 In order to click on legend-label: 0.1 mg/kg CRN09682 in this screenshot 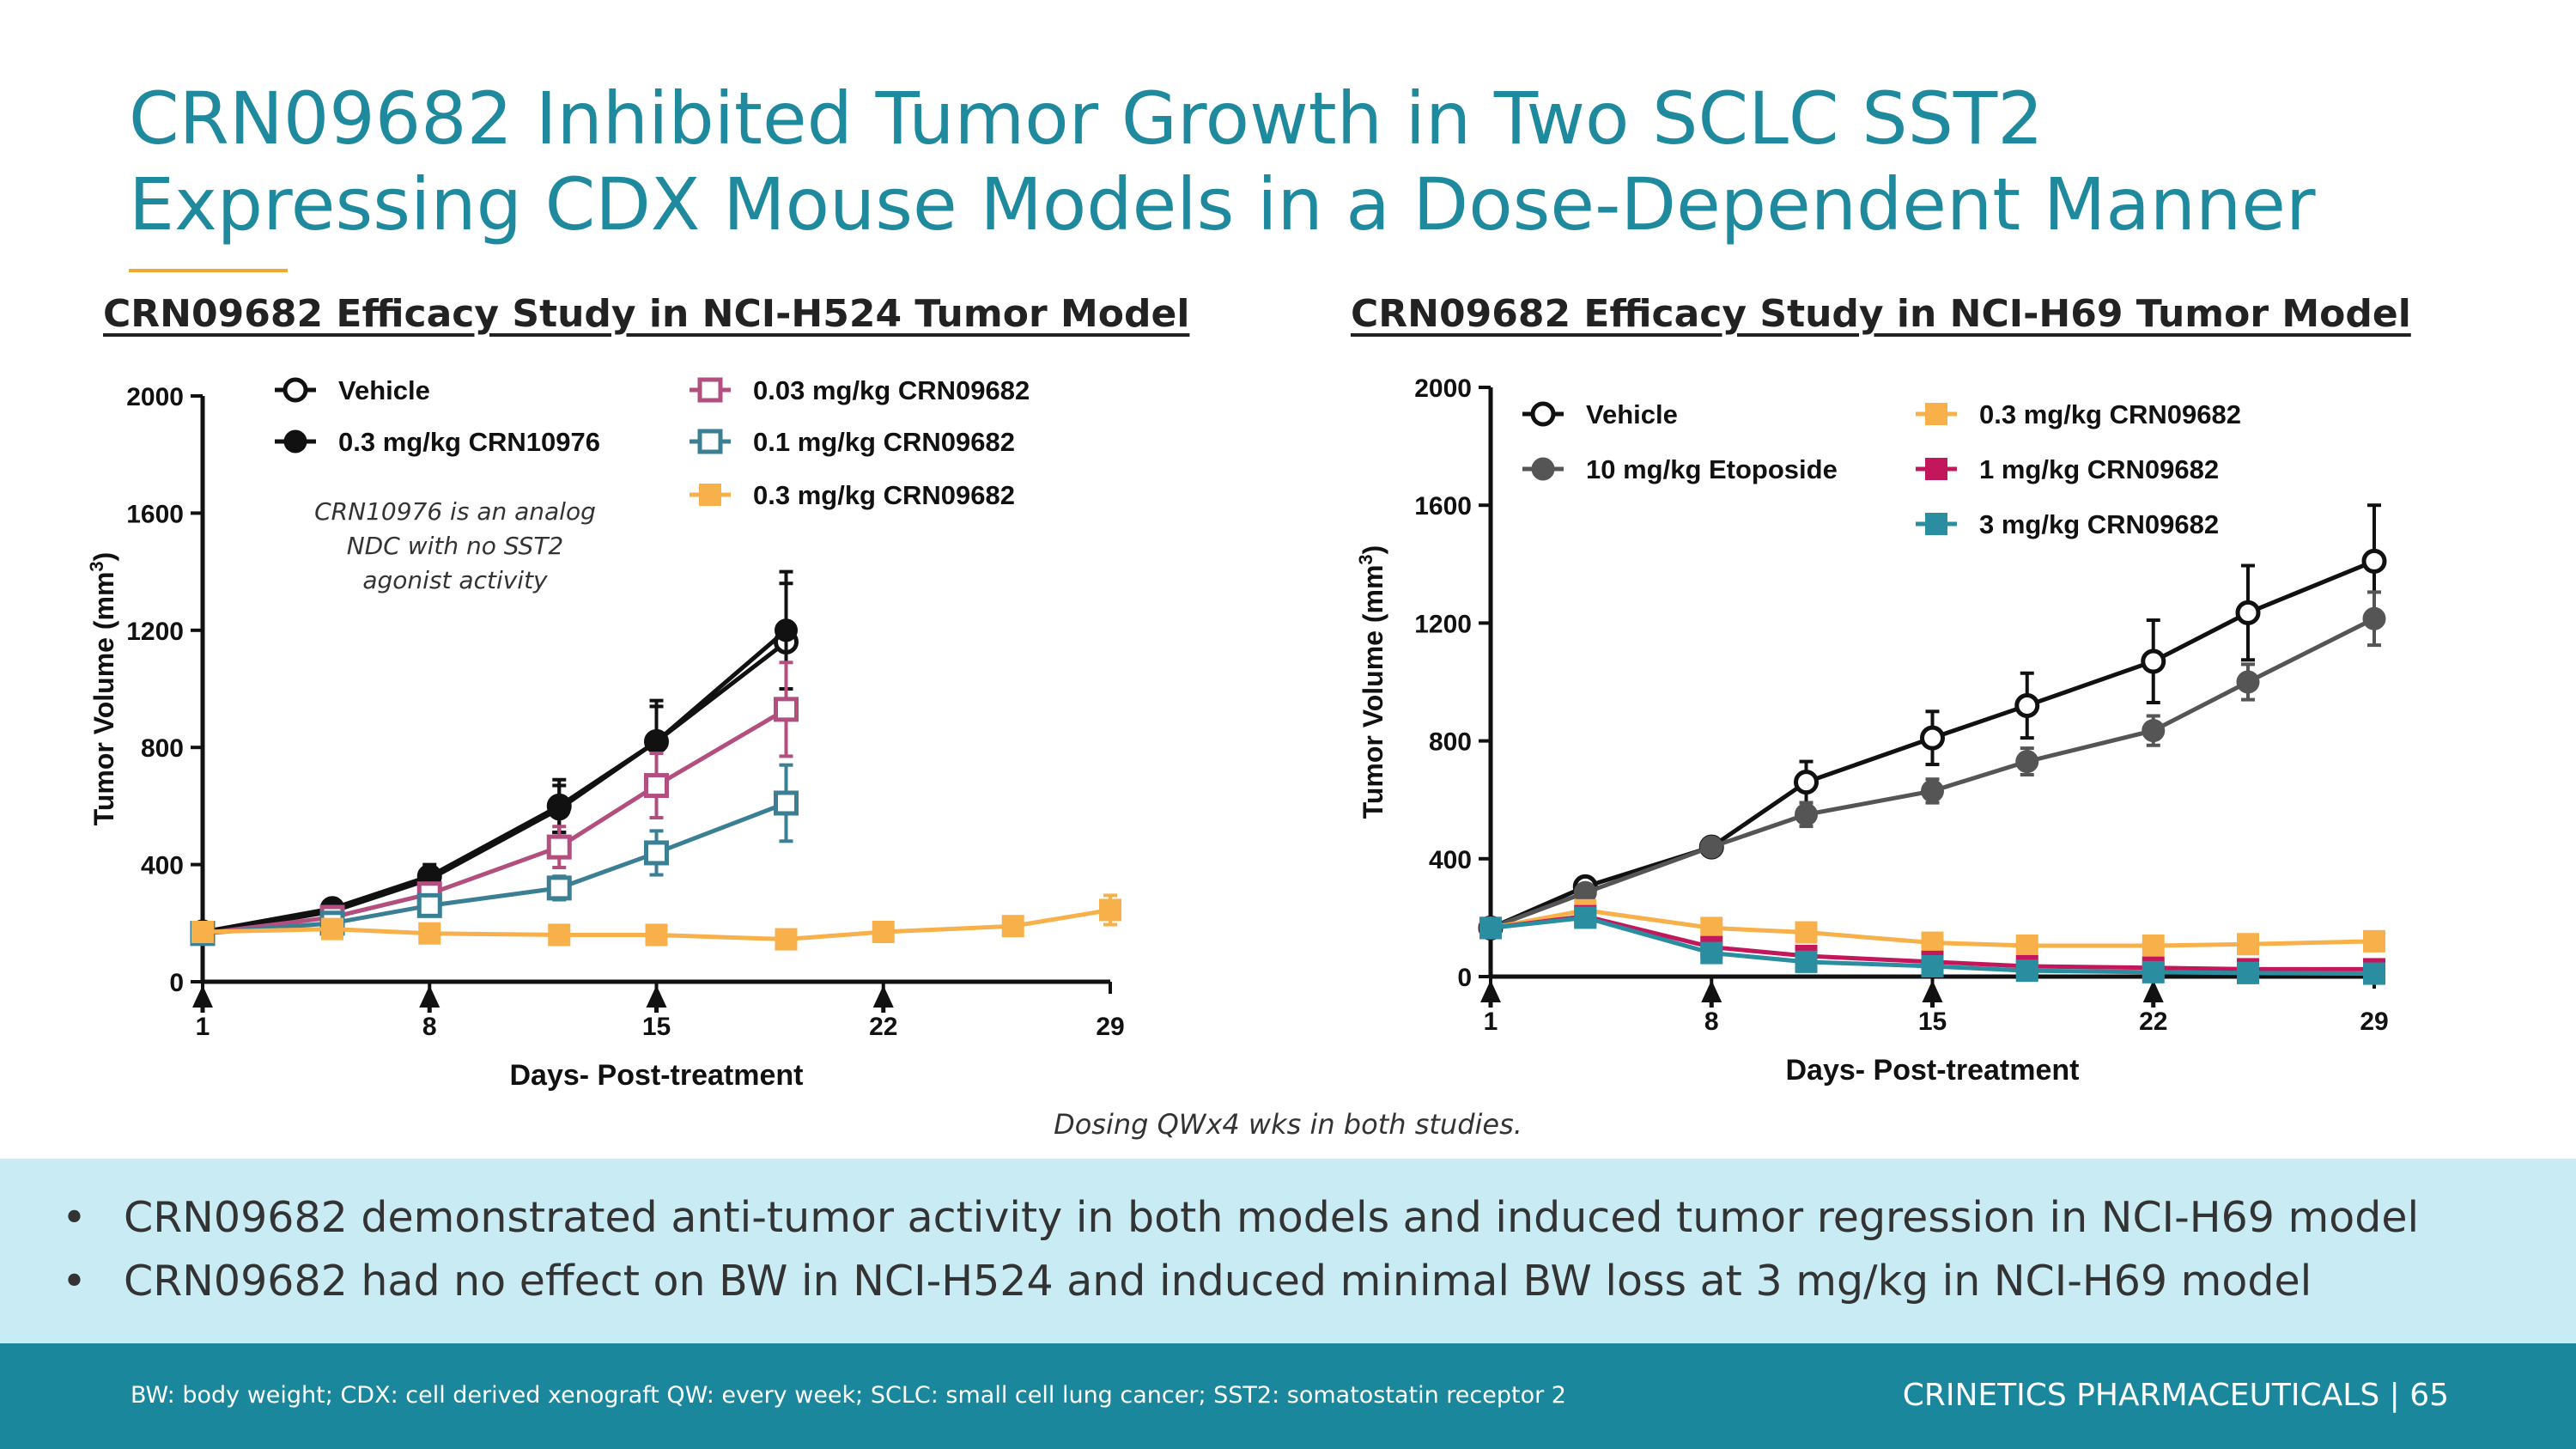, I will do `click(884, 442)`.